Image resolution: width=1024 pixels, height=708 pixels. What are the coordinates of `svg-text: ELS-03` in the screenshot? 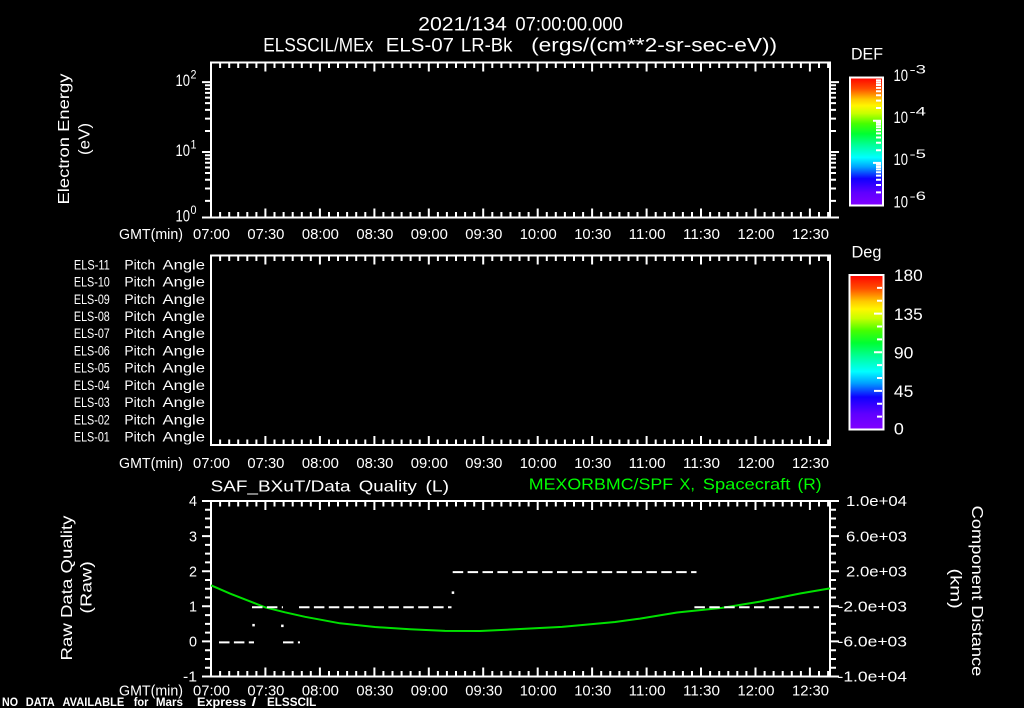 It's located at (92, 402).